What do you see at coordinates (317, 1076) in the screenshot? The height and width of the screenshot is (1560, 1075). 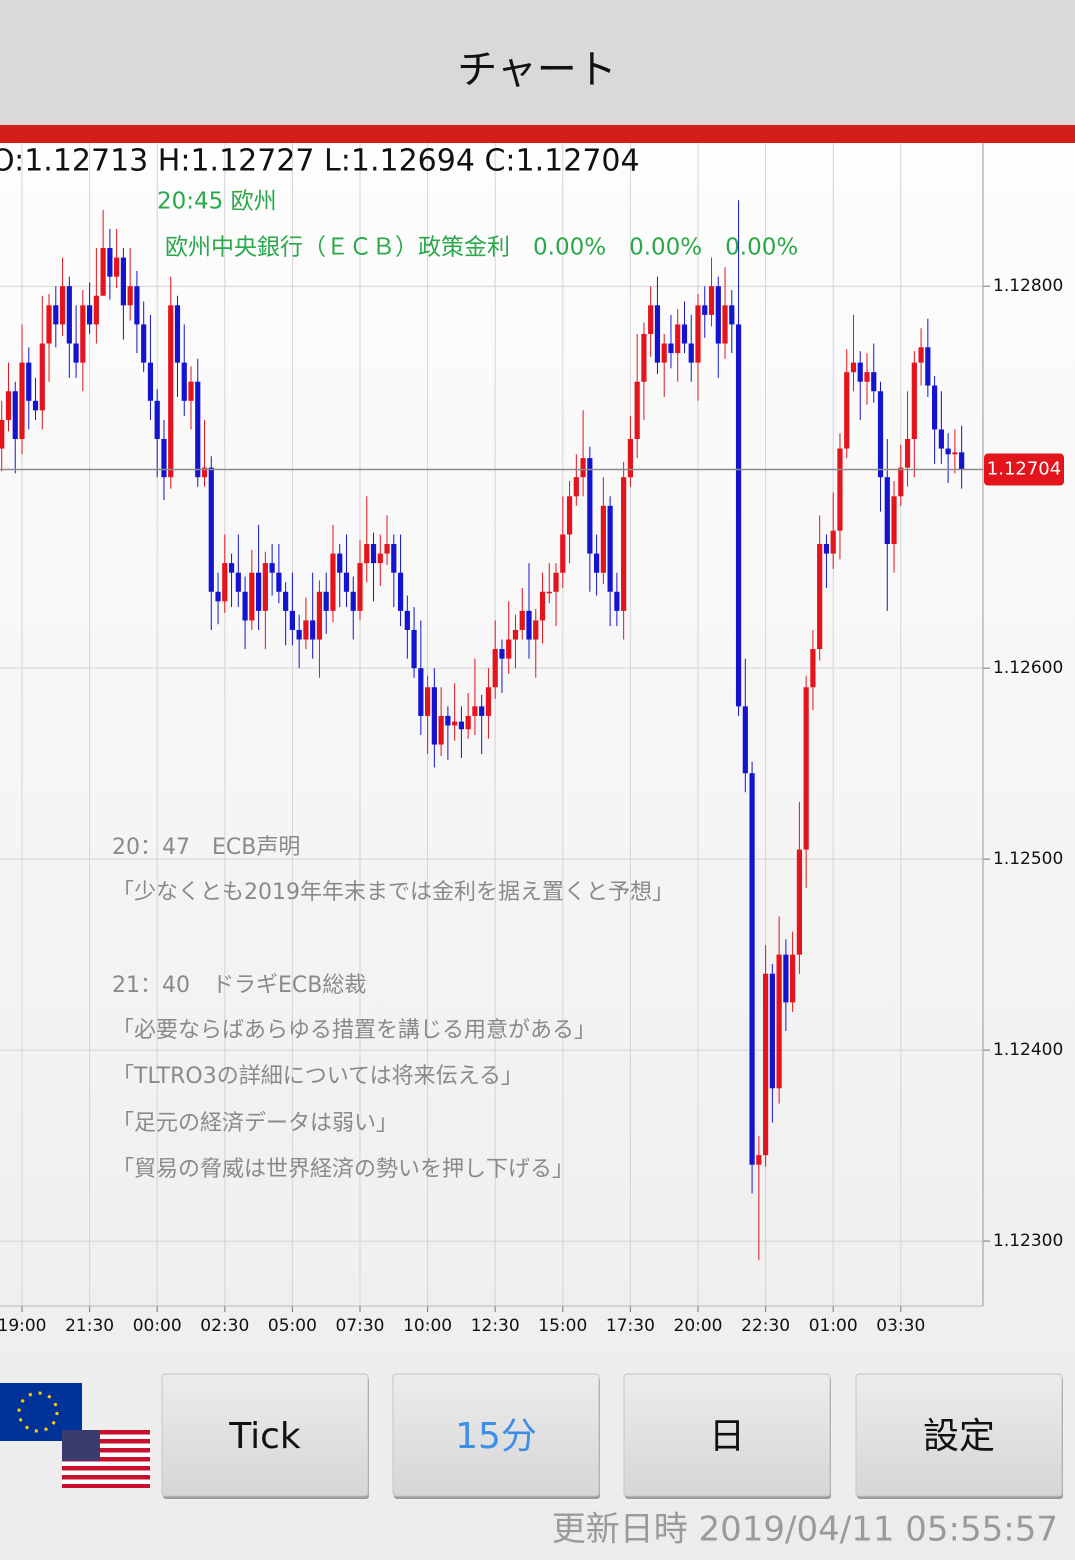 I see `news-line: 「TLTRO3の詳細については将来伝える」` at bounding box center [317, 1076].